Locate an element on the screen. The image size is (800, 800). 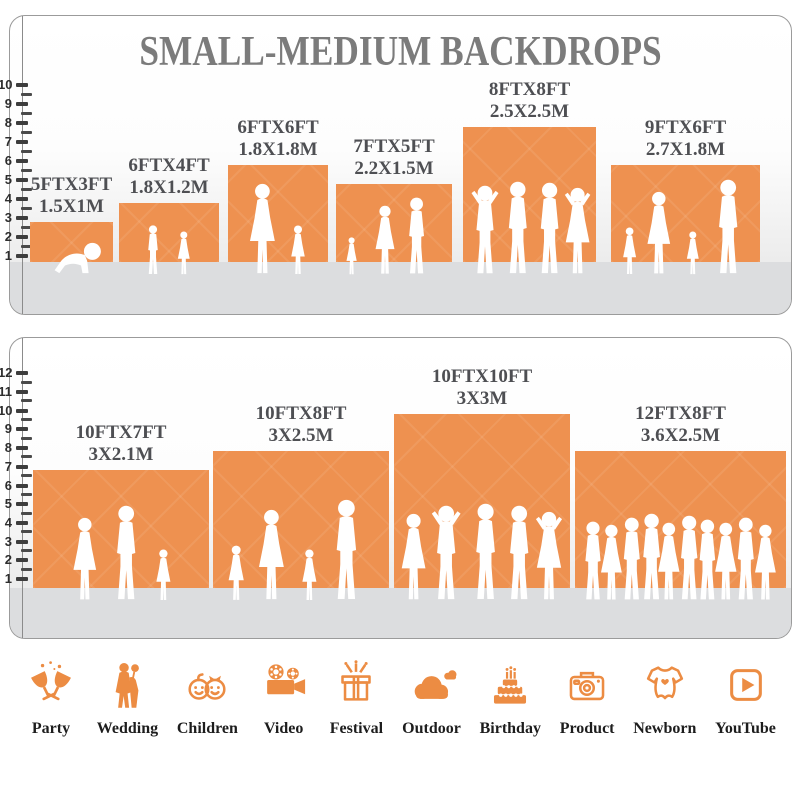
backdrop-bar-6ftx4ft: 6FTX4FT 1.8X1.2M is located at coordinates (169, 208).